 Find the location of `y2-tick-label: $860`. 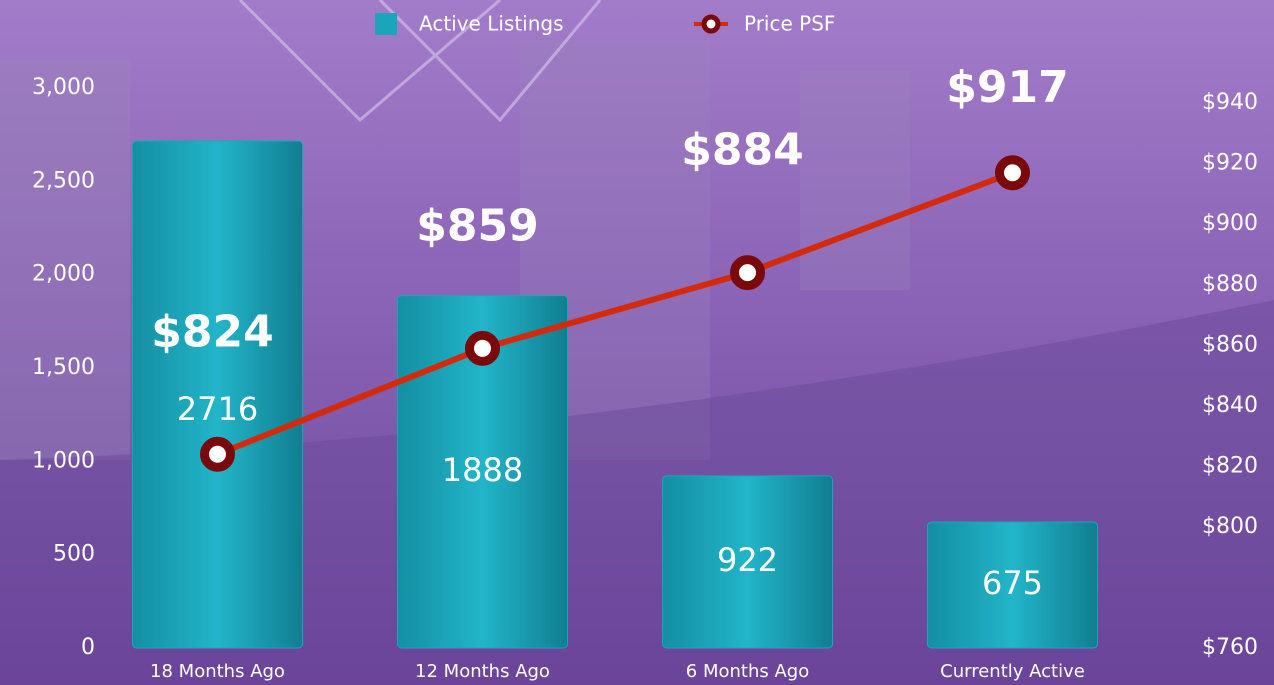

y2-tick-label: $860 is located at coordinates (1230, 344).